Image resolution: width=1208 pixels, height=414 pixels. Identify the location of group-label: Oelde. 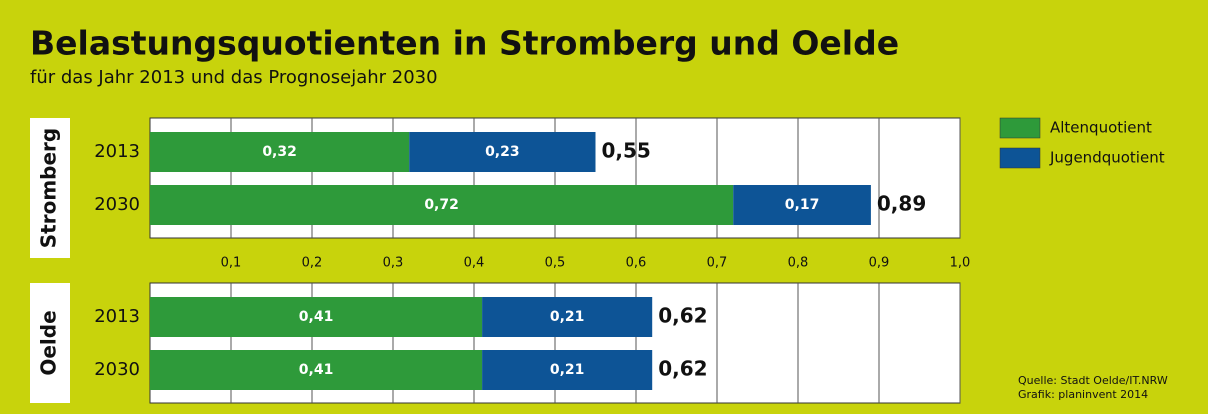
(49, 342).